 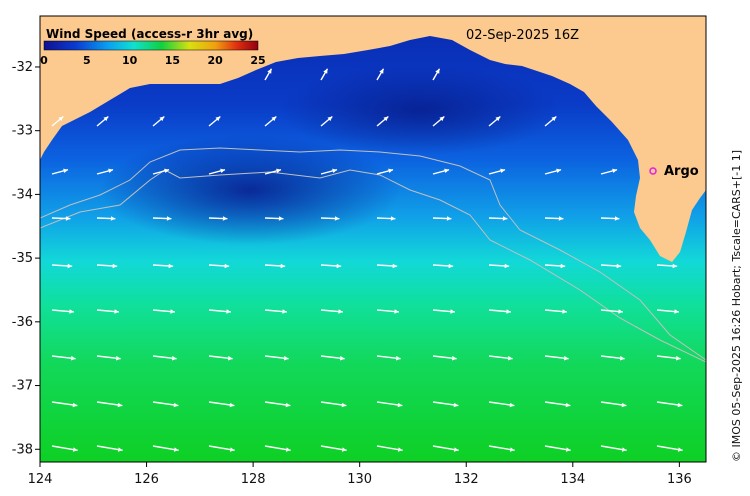 I want to click on x-axis: 124 126 128 130 132 134 136, so click(x=360, y=474).